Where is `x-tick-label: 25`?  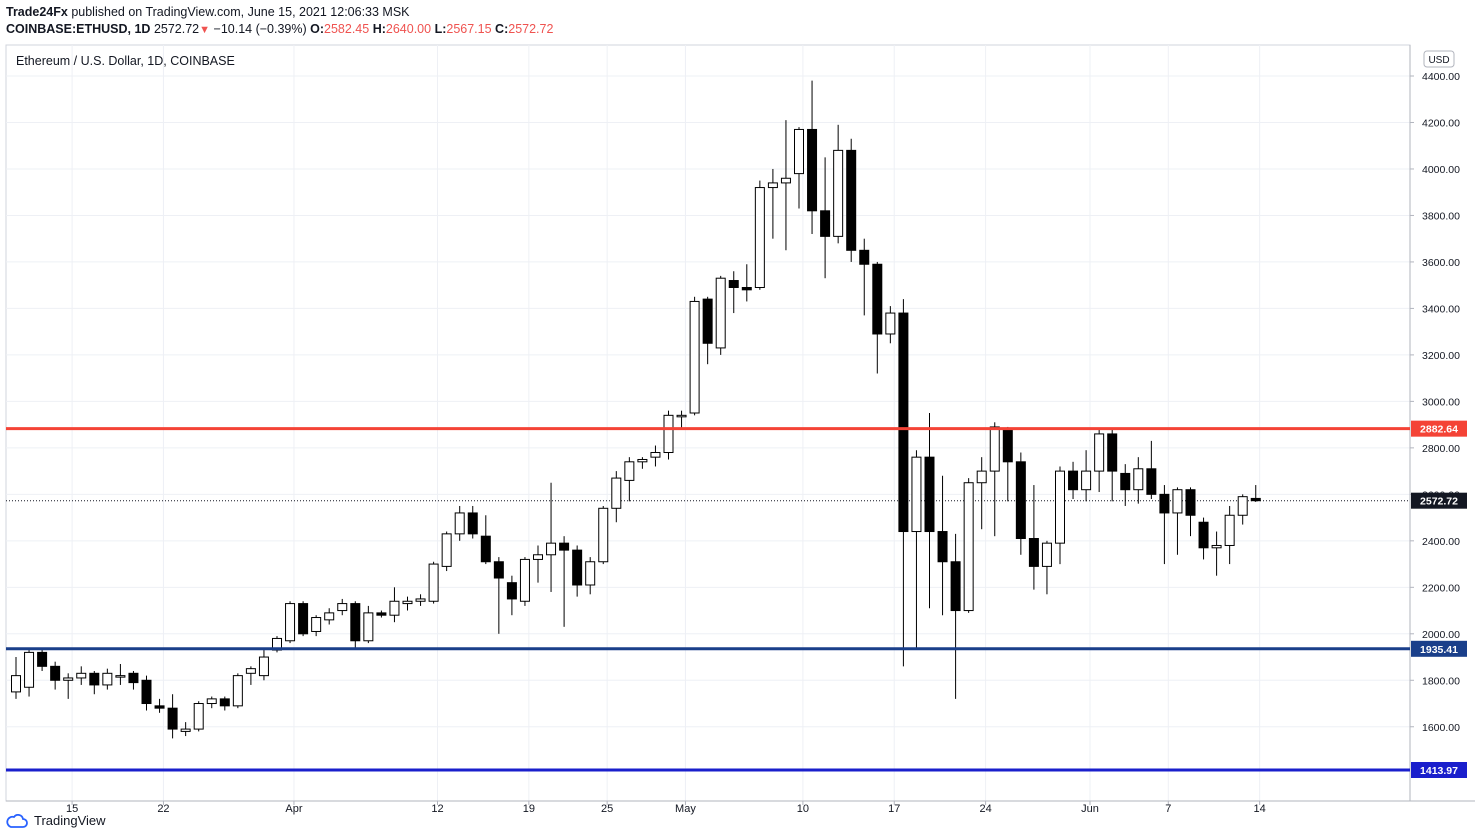 x-tick-label: 25 is located at coordinates (607, 809).